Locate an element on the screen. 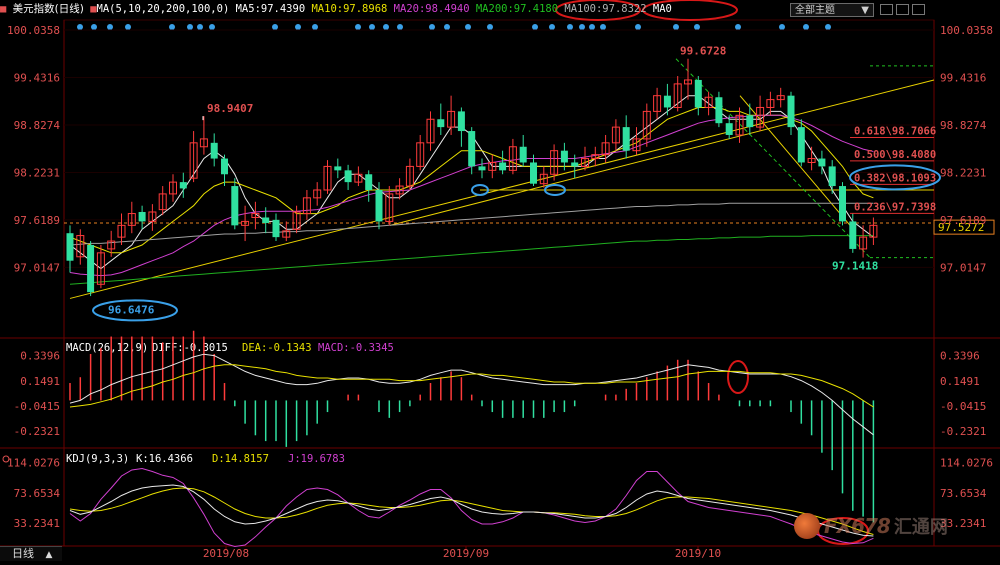  macd-tick-label-right: -0.2321 is located at coordinates (963, 431).